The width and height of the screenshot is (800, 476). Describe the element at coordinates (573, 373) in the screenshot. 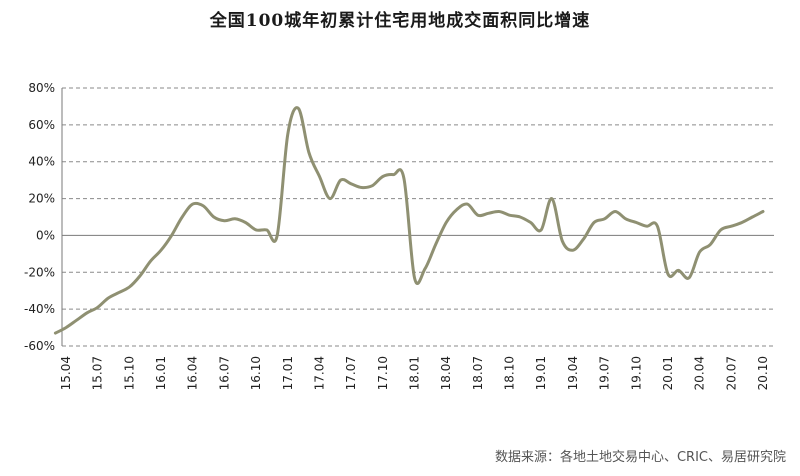

I see `x-tick-label: 19.04` at that location.